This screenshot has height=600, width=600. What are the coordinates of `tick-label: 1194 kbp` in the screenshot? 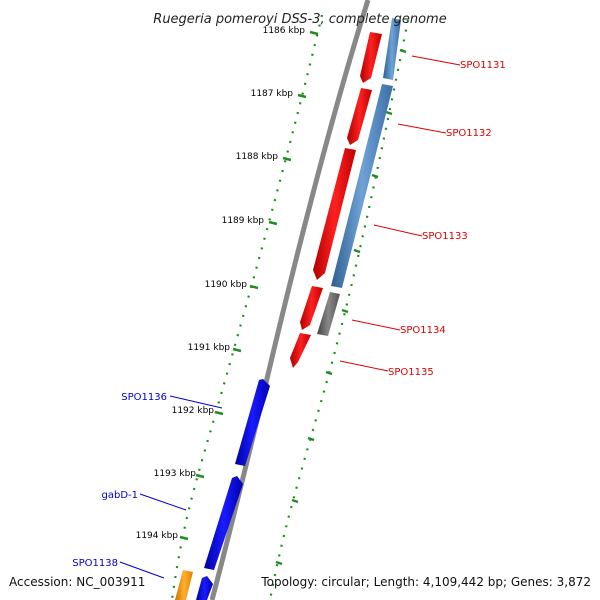 It's located at (157, 536).